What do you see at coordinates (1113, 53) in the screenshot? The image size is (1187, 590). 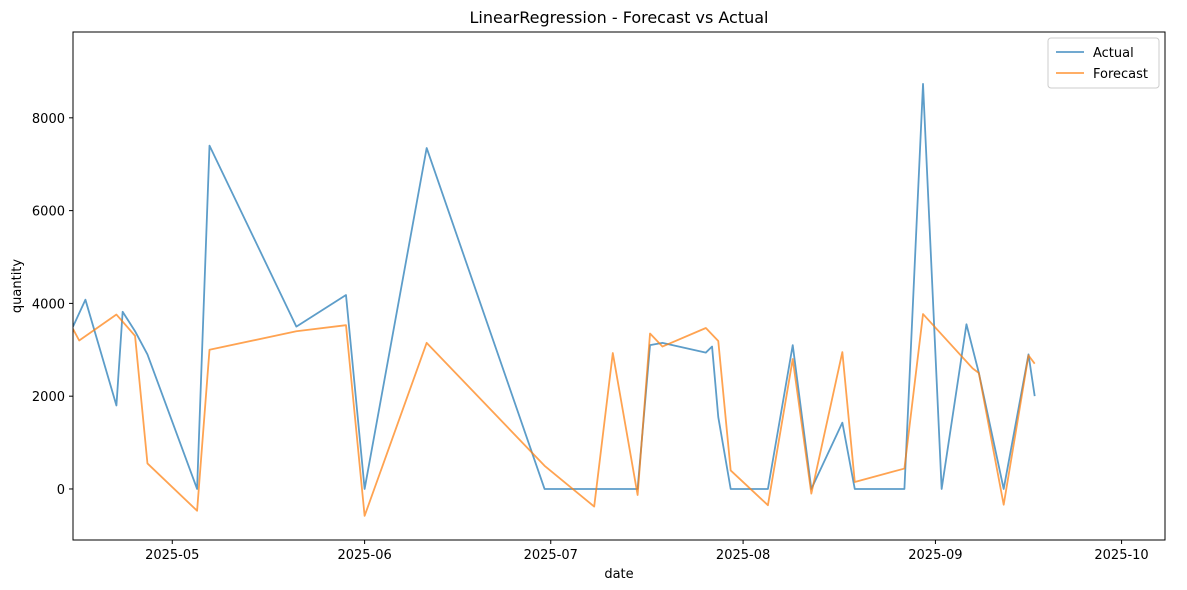 I see `legend-label-actual: Actual` at bounding box center [1113, 53].